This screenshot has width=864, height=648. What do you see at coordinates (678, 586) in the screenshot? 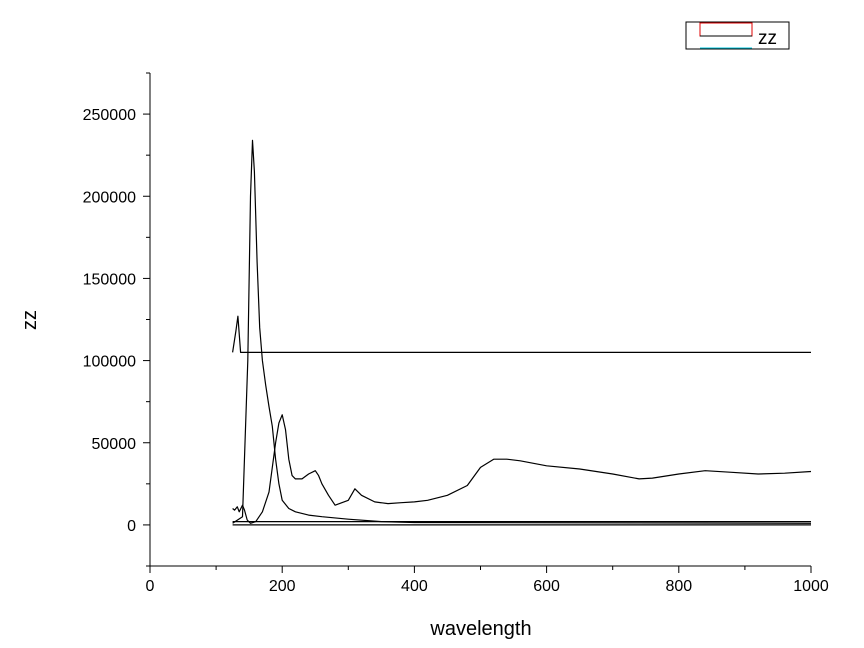
I see `x-tick-label: 800` at bounding box center [678, 586].